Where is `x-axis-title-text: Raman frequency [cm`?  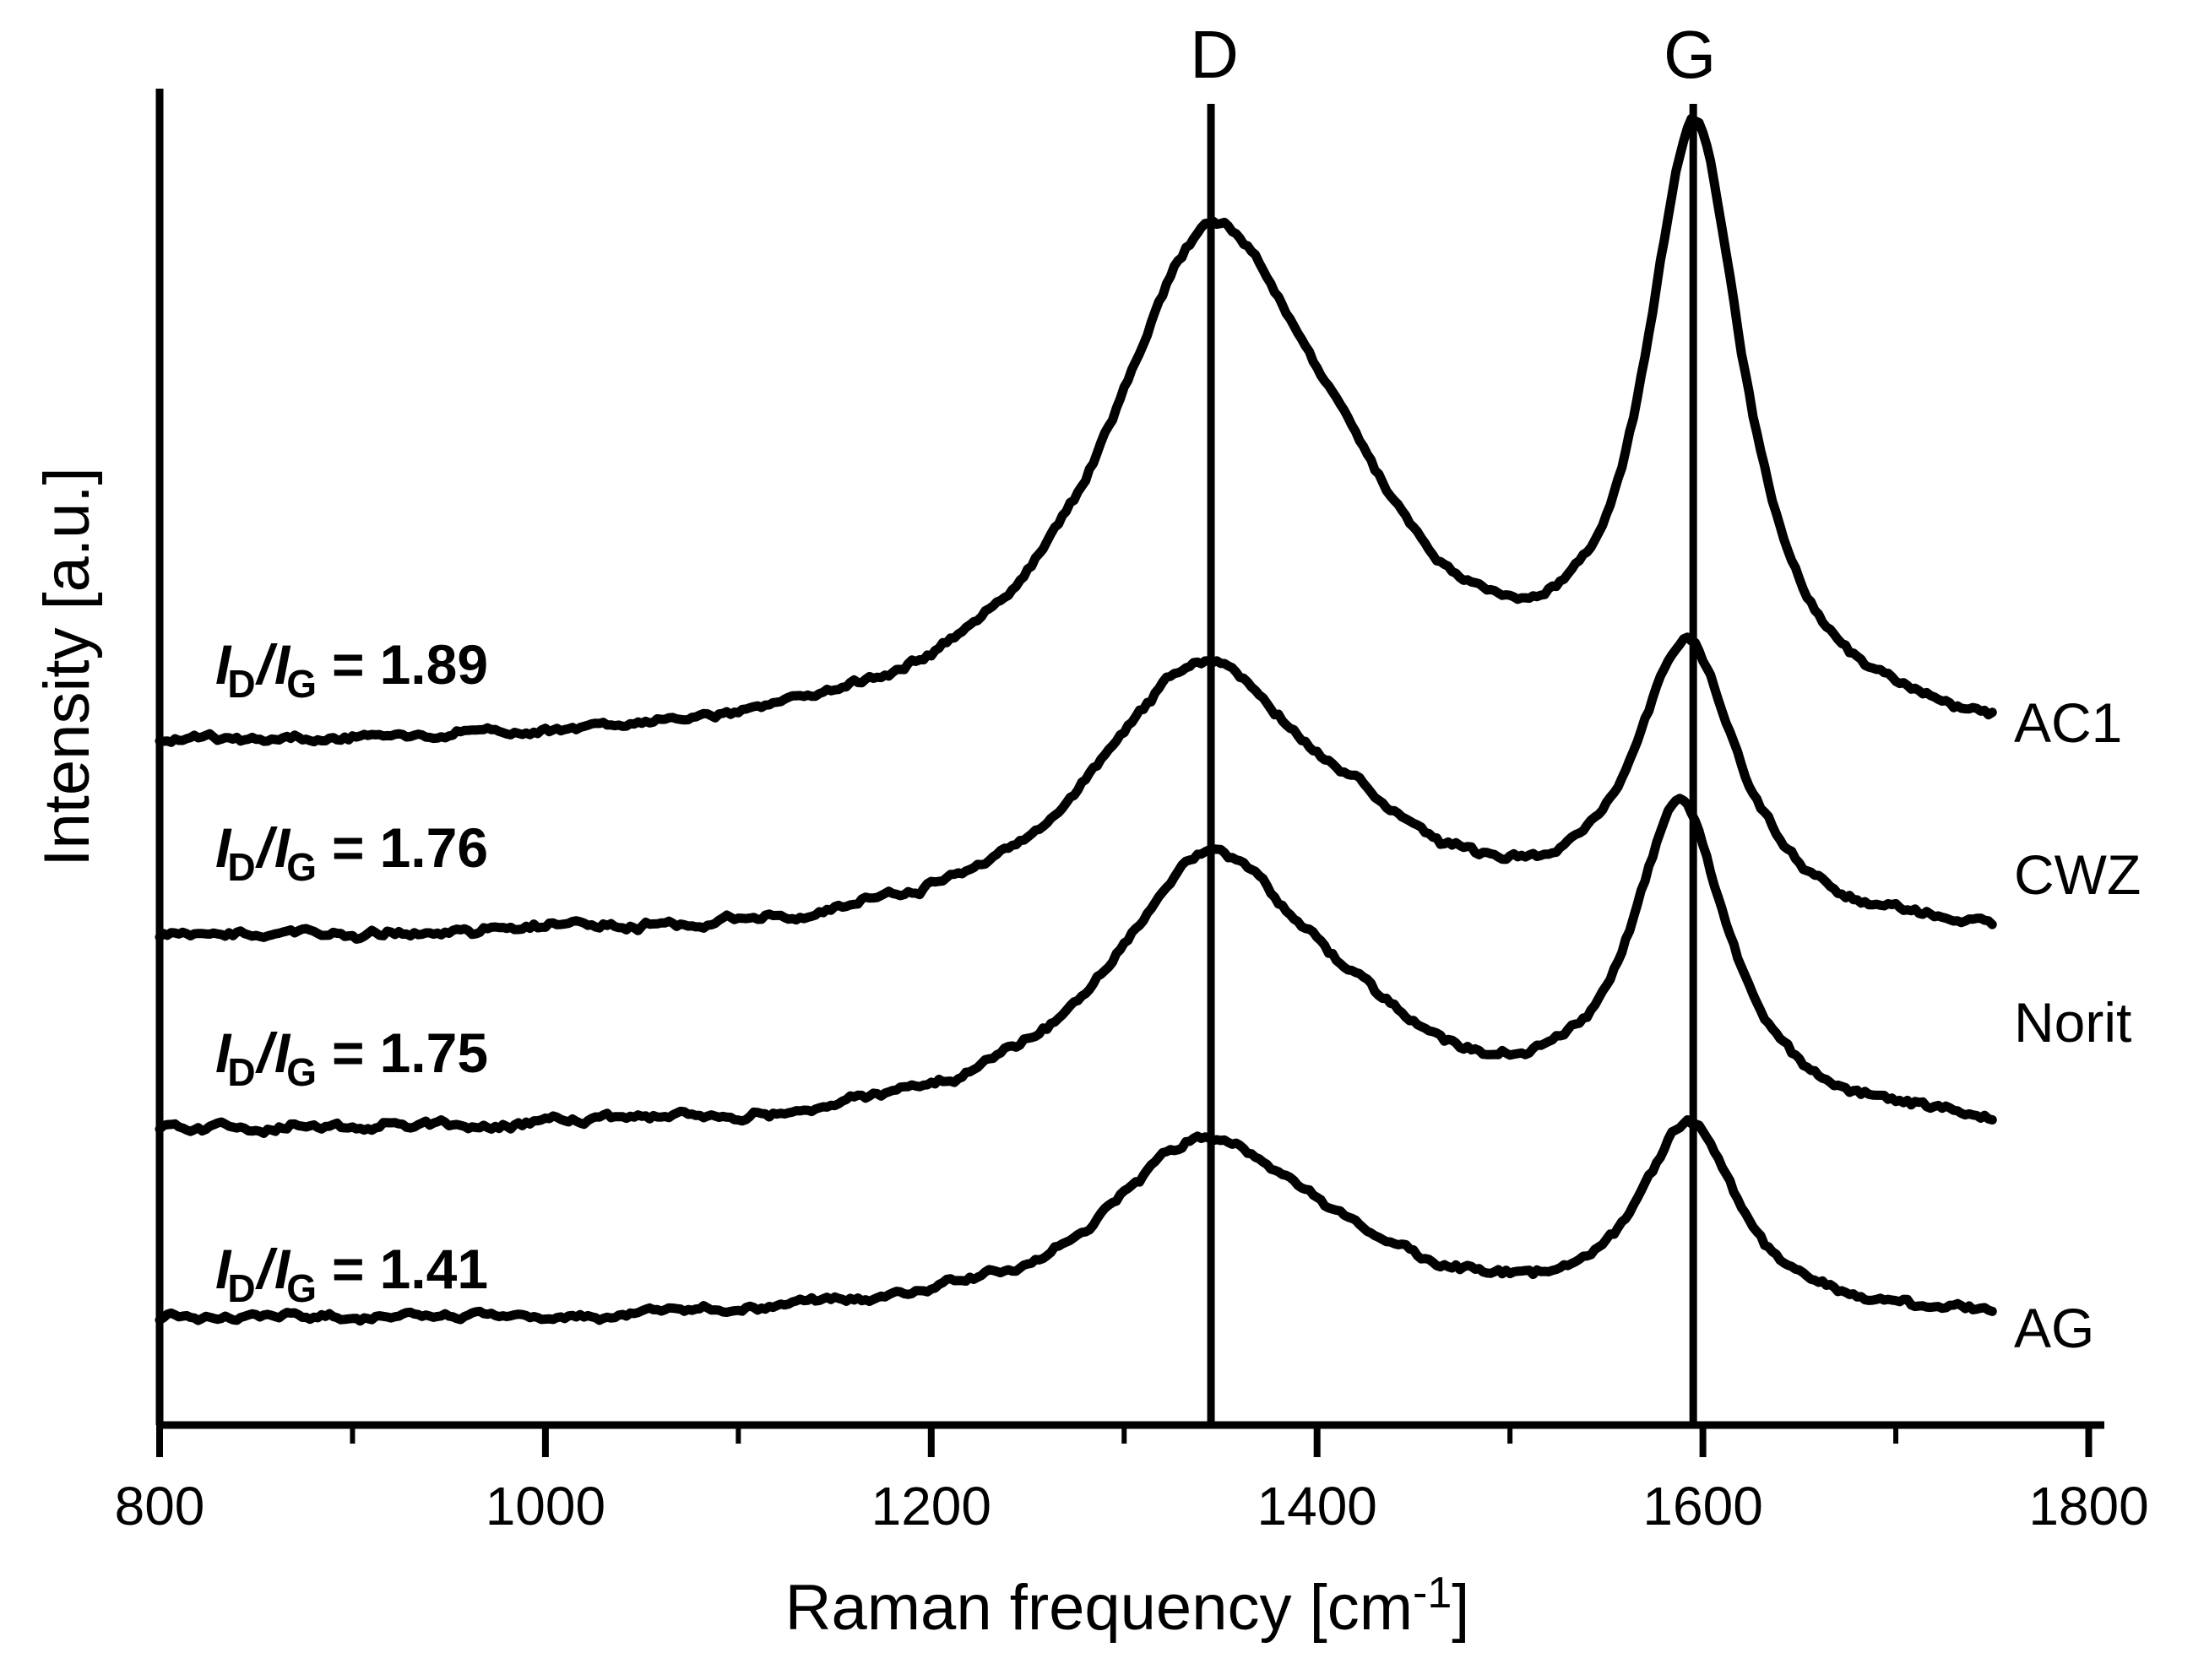
x-axis-title-text: Raman frequency [cm is located at coordinates (1099, 1608).